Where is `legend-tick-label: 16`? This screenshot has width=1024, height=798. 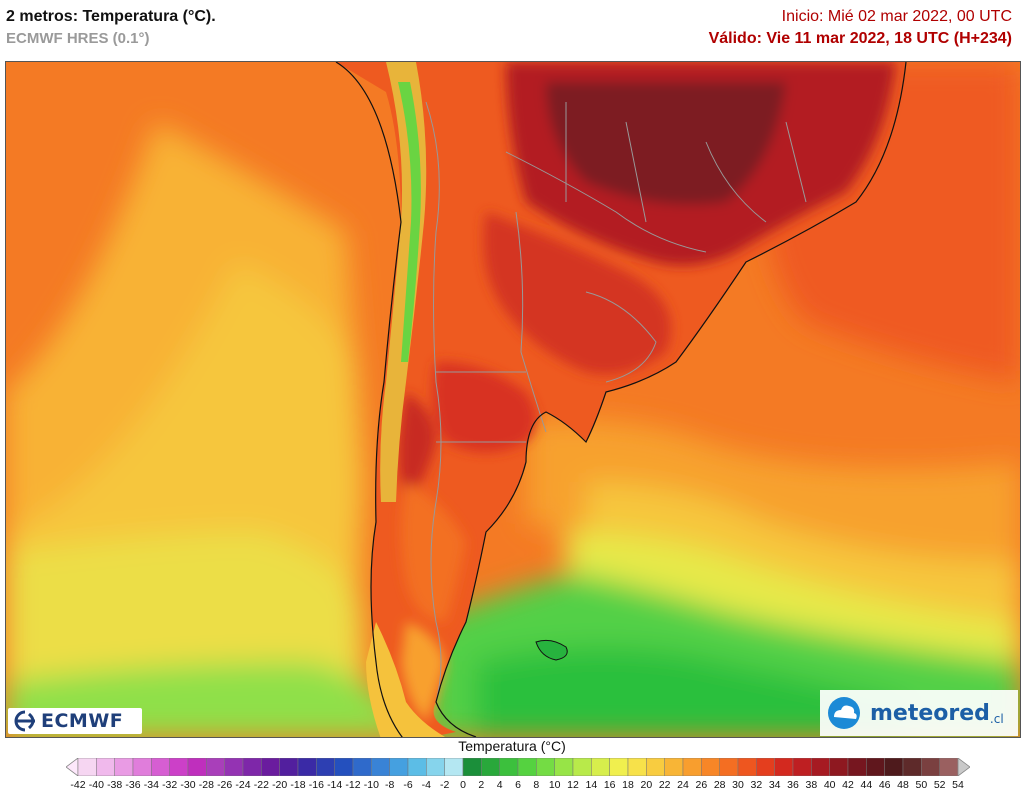 legend-tick-label: 16 is located at coordinates (609, 785).